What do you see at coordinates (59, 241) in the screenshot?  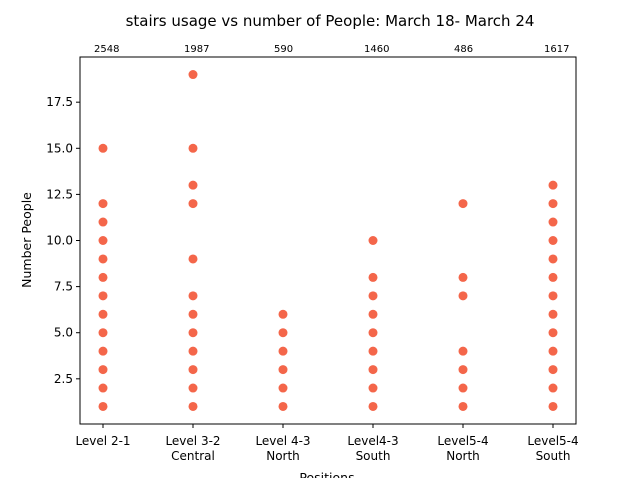 I see `y-tick-label: 10.0` at bounding box center [59, 241].